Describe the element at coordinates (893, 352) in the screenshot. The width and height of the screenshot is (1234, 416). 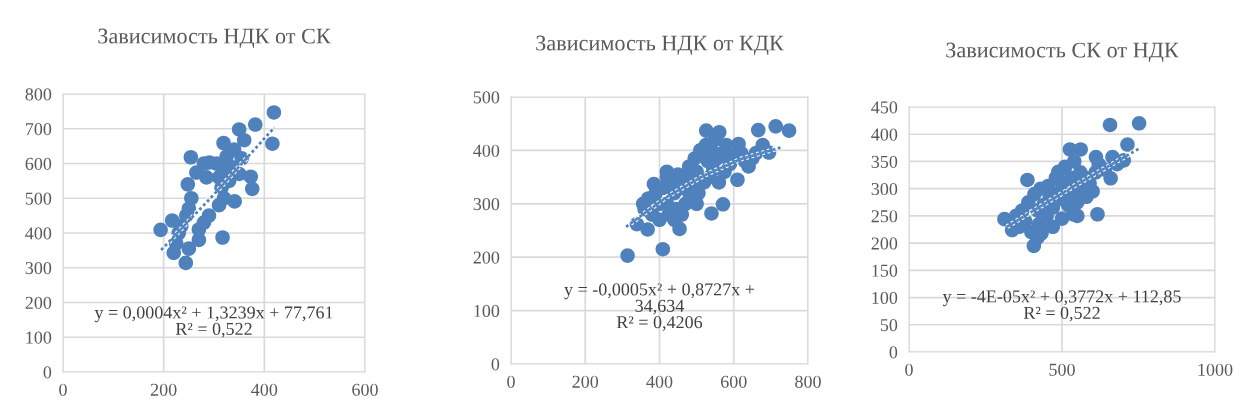
I see `y-tick-label: 0` at that location.